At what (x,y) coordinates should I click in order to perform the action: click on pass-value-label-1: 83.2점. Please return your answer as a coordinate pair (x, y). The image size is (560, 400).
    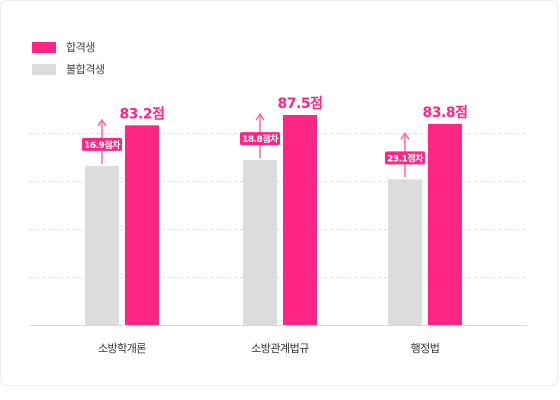
    Looking at the image, I should click on (142, 113).